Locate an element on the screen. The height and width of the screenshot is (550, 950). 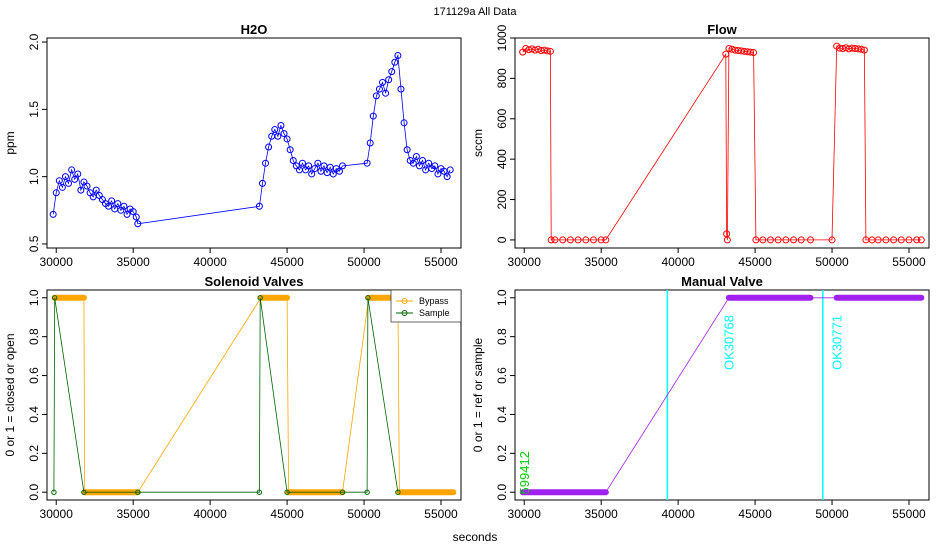
annotation-label: OK30768 is located at coordinates (729, 342).